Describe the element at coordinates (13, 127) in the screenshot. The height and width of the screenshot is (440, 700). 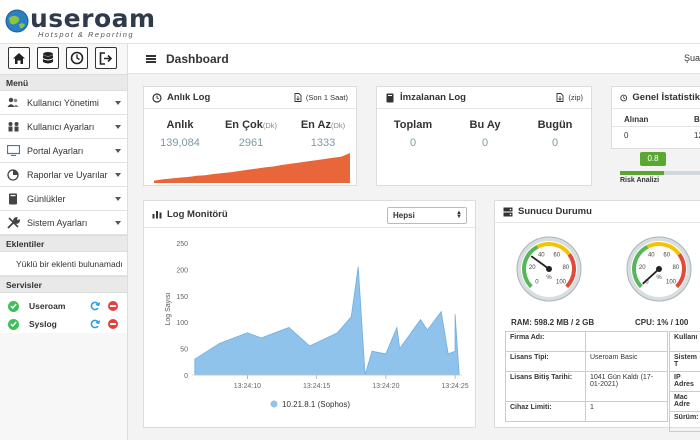
I see `user-group-icon` at that location.